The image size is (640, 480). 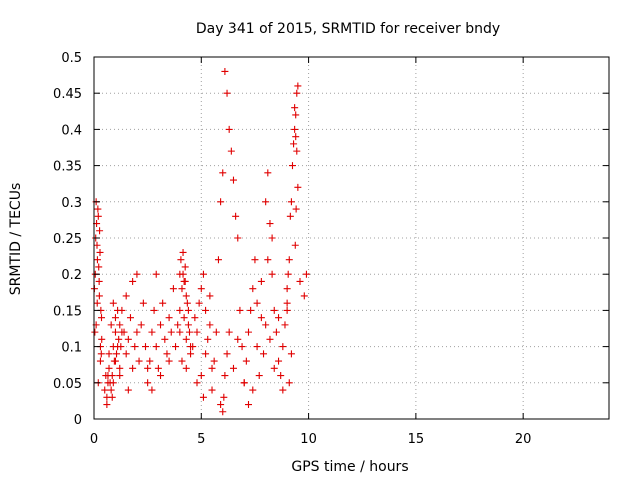 I want to click on x-tick-label: 10, so click(x=308, y=439).